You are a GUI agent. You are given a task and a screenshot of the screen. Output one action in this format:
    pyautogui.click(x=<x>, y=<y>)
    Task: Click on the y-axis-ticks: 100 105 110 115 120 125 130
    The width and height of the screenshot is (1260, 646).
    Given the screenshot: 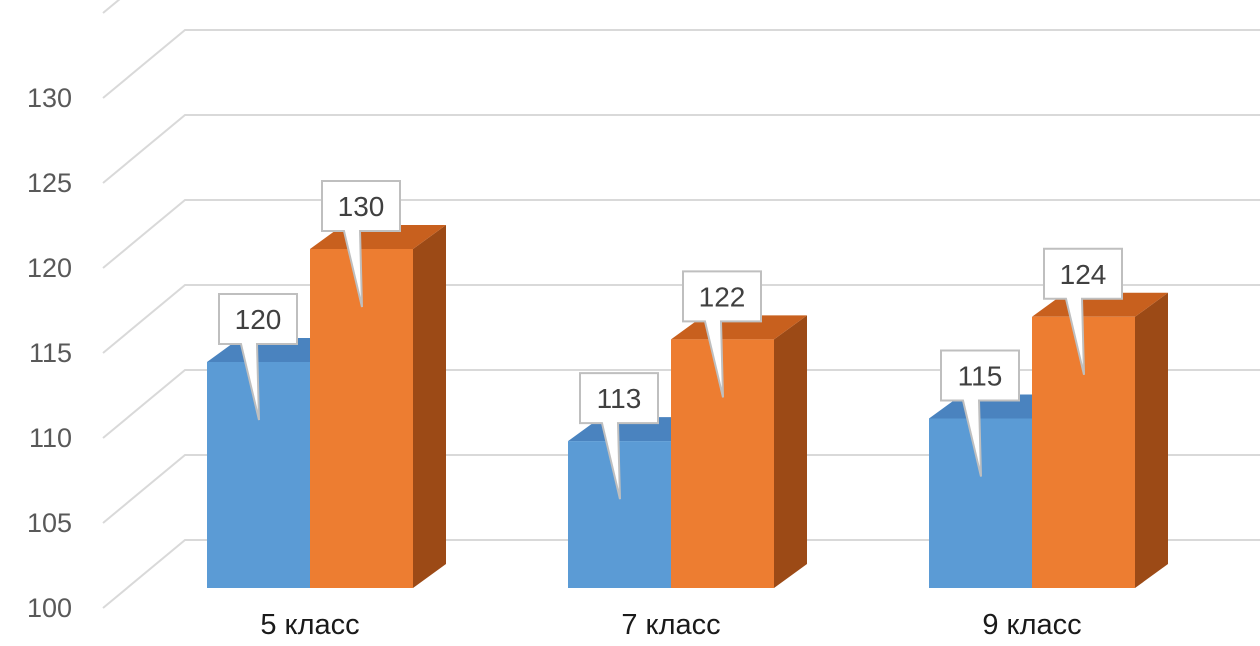 What is the action you would take?
    pyautogui.click(x=49, y=353)
    